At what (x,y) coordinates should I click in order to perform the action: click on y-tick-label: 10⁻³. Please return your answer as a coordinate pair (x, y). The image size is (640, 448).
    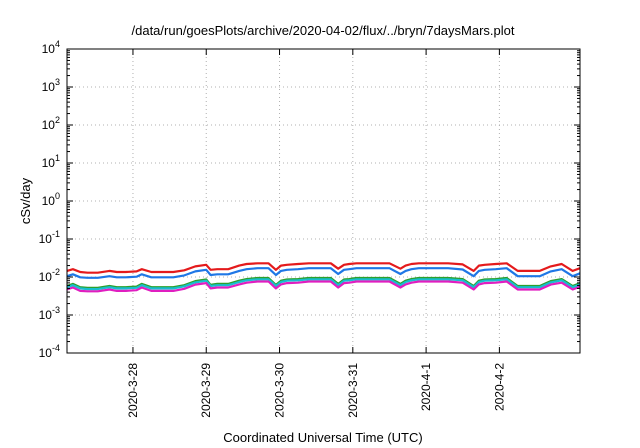
    Looking at the image, I should click on (49, 313).